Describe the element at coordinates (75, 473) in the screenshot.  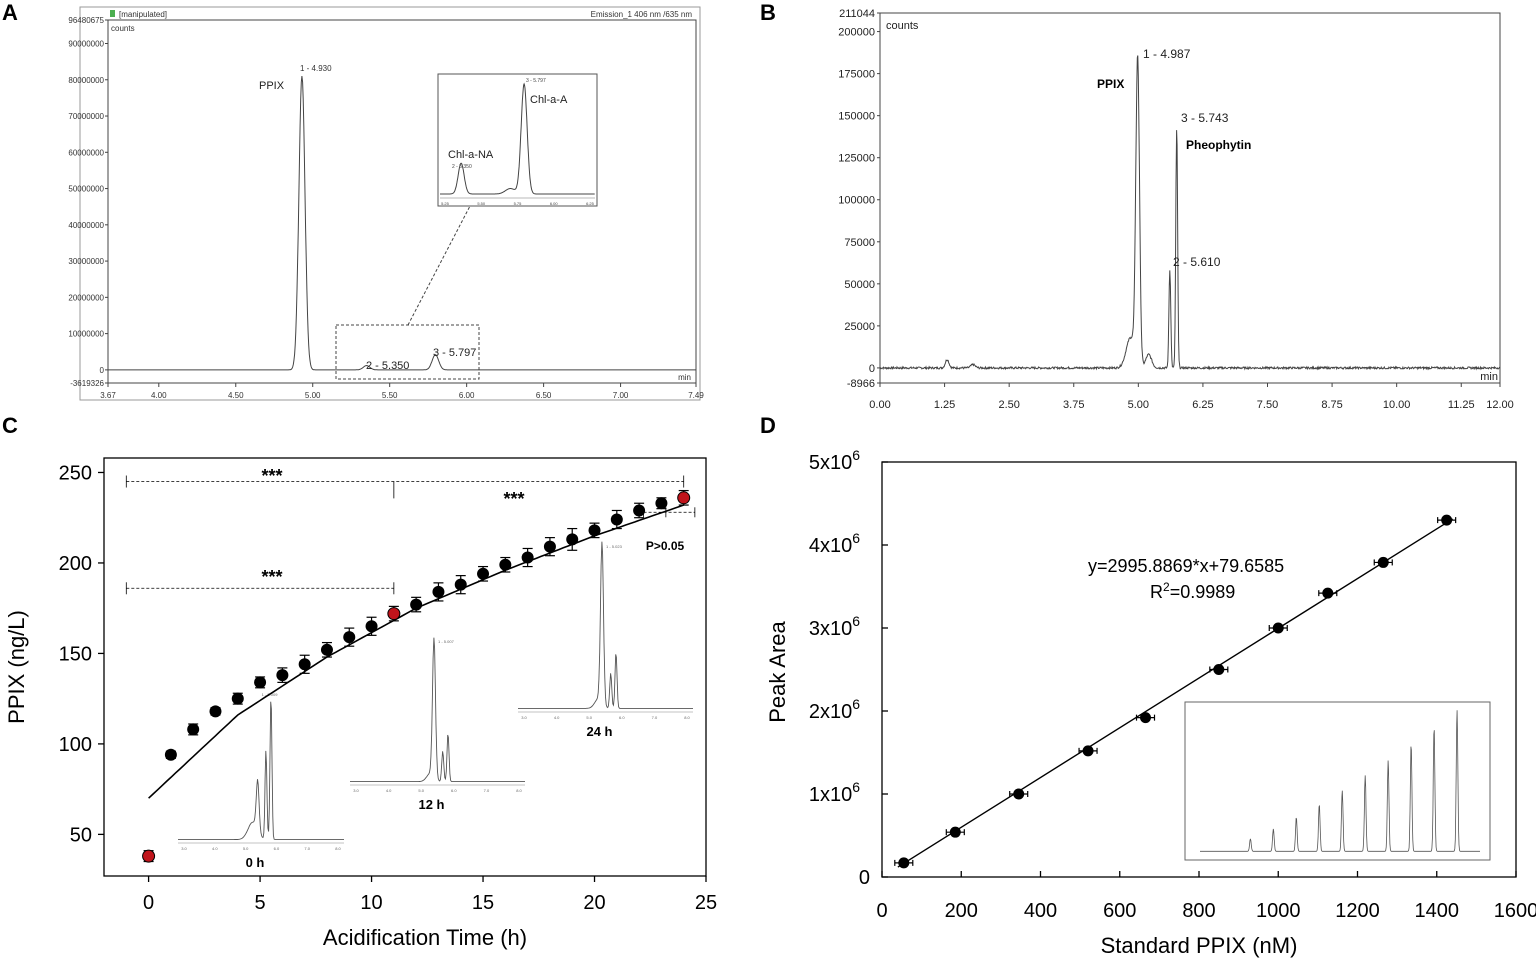
I see `panel-c-y-tick-label: 250` at that location.